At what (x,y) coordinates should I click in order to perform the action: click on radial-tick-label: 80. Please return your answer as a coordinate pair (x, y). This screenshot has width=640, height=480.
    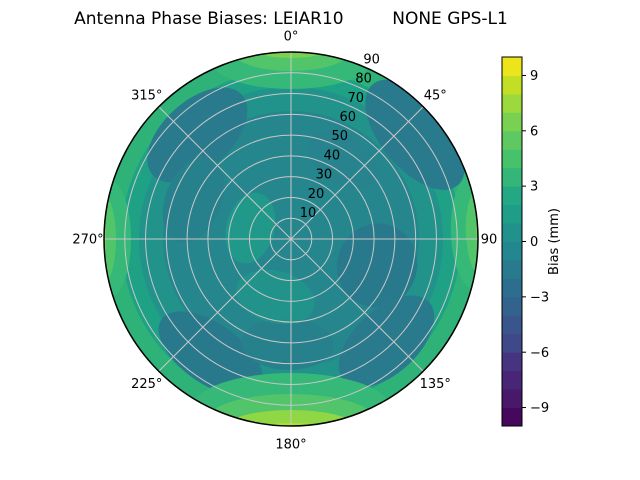
    Looking at the image, I should click on (363, 79).